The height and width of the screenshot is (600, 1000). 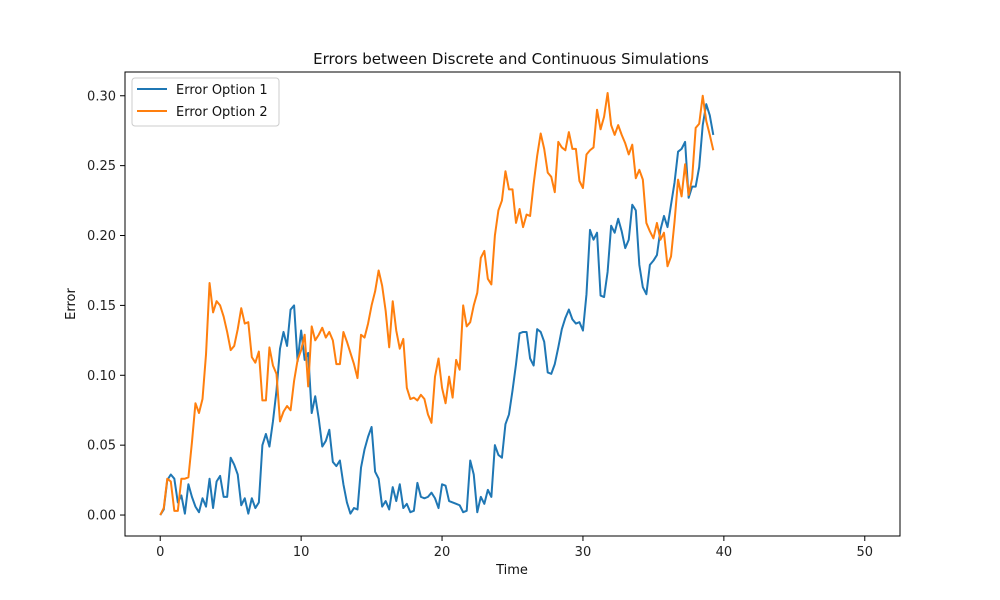 What do you see at coordinates (222, 90) in the screenshot?
I see `legend-label-error-option-1: Error Option 1` at bounding box center [222, 90].